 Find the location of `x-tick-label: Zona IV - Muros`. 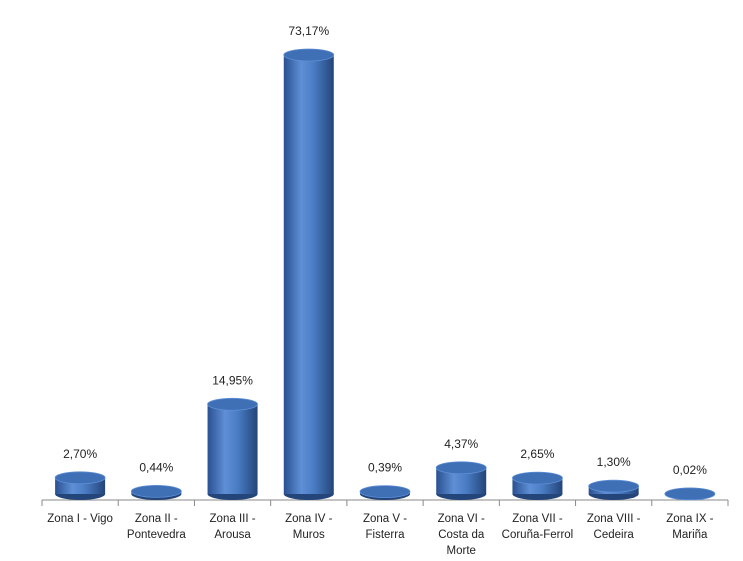

x-tick-label: Zona IV - Muros is located at coordinates (309, 527).